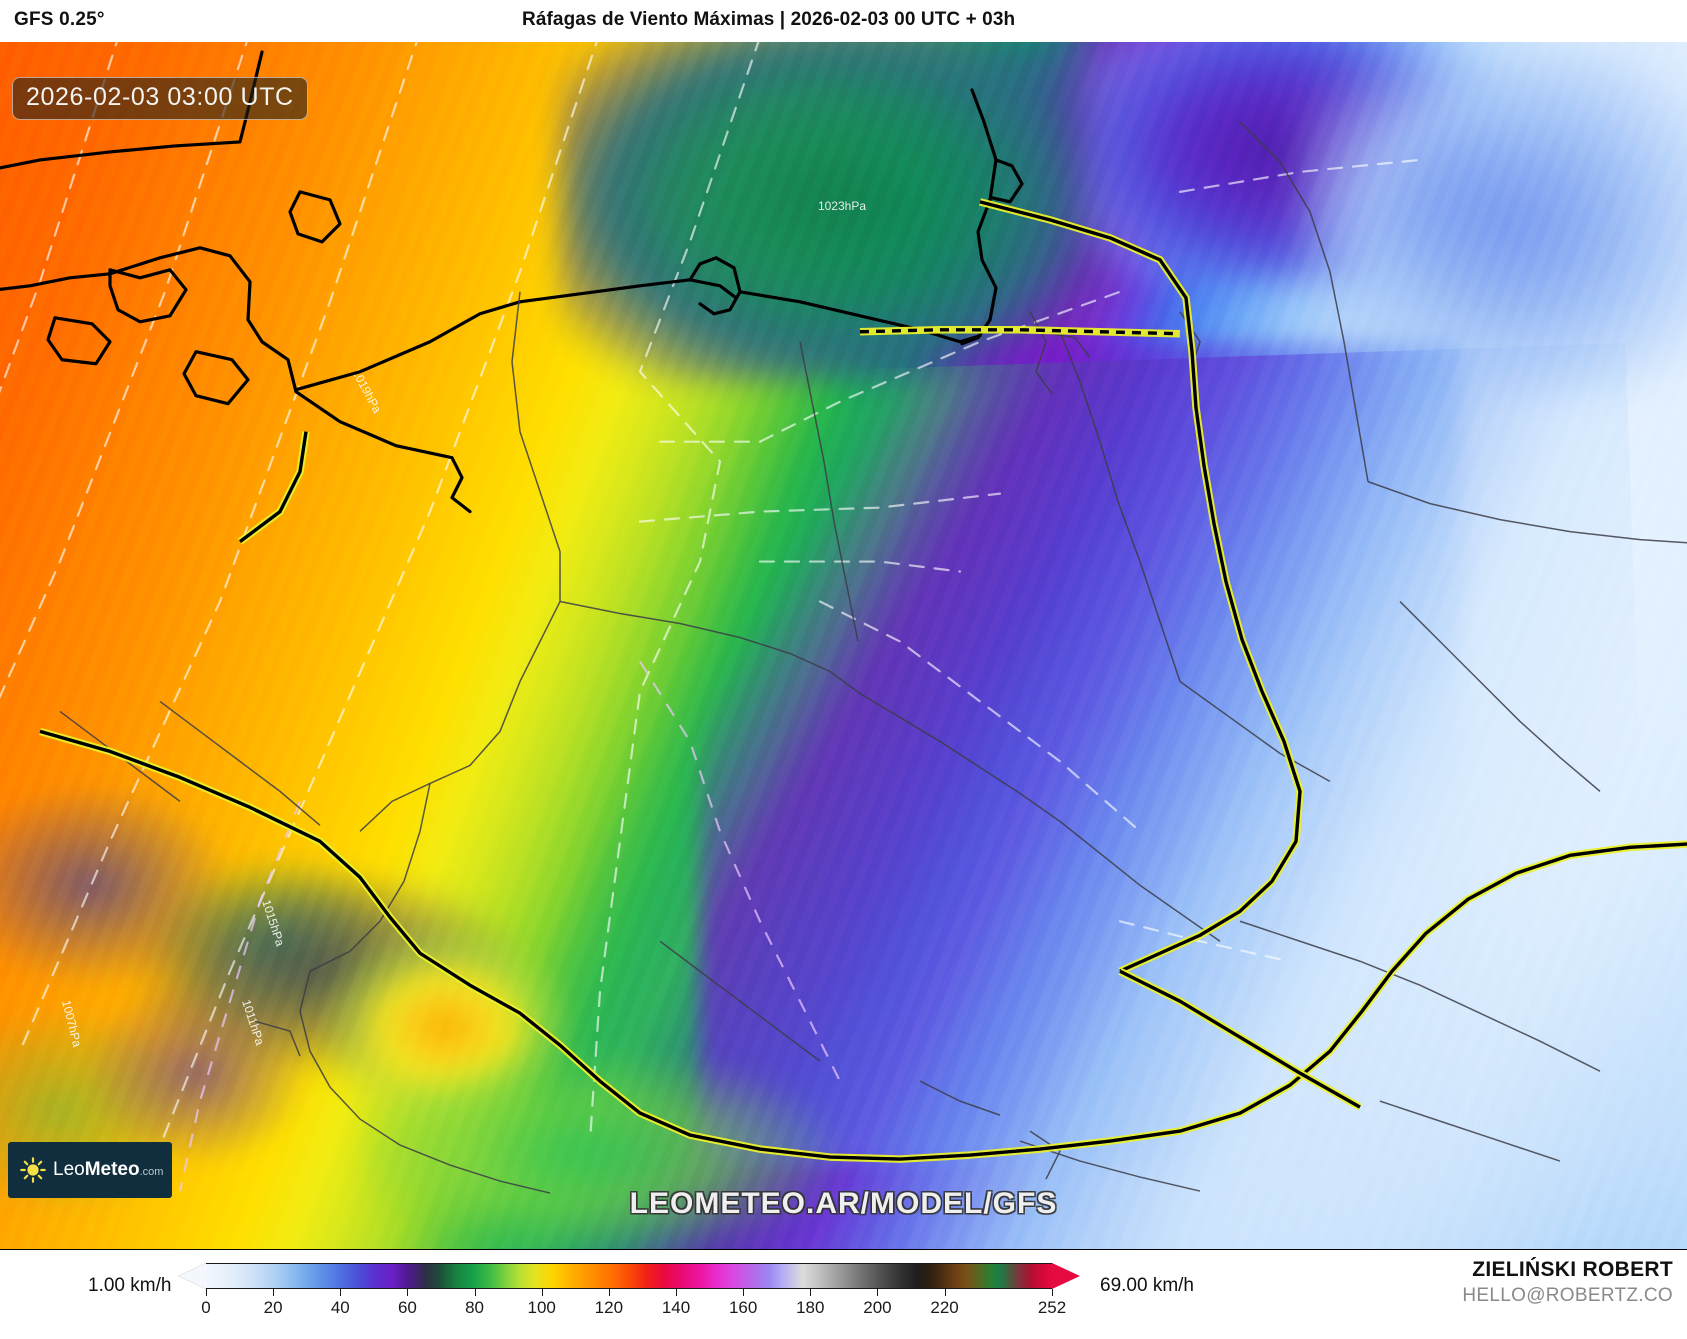  What do you see at coordinates (629, 1276) in the screenshot?
I see `colorbar-gradient` at bounding box center [629, 1276].